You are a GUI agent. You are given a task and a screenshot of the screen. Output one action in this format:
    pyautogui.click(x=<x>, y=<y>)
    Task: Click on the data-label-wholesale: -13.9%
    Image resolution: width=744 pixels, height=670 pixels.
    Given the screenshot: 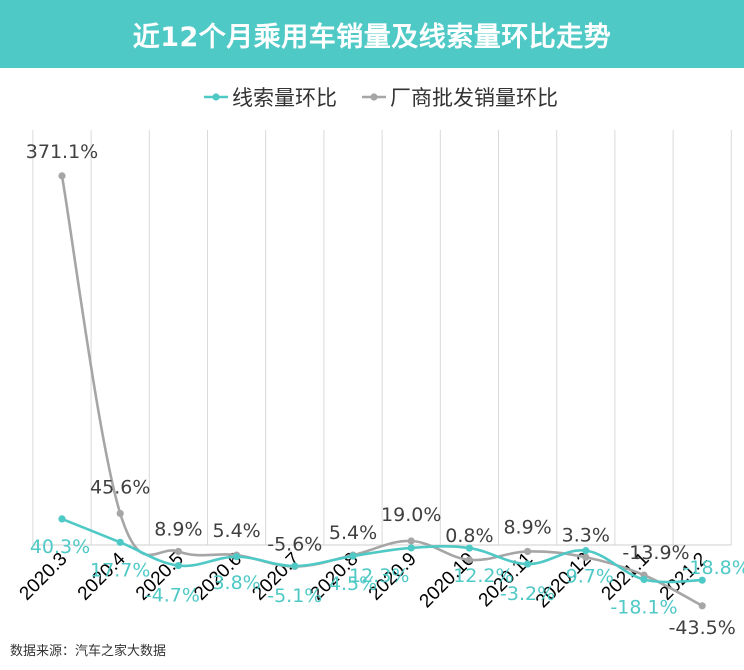 What is the action you would take?
    pyautogui.click(x=655, y=553)
    